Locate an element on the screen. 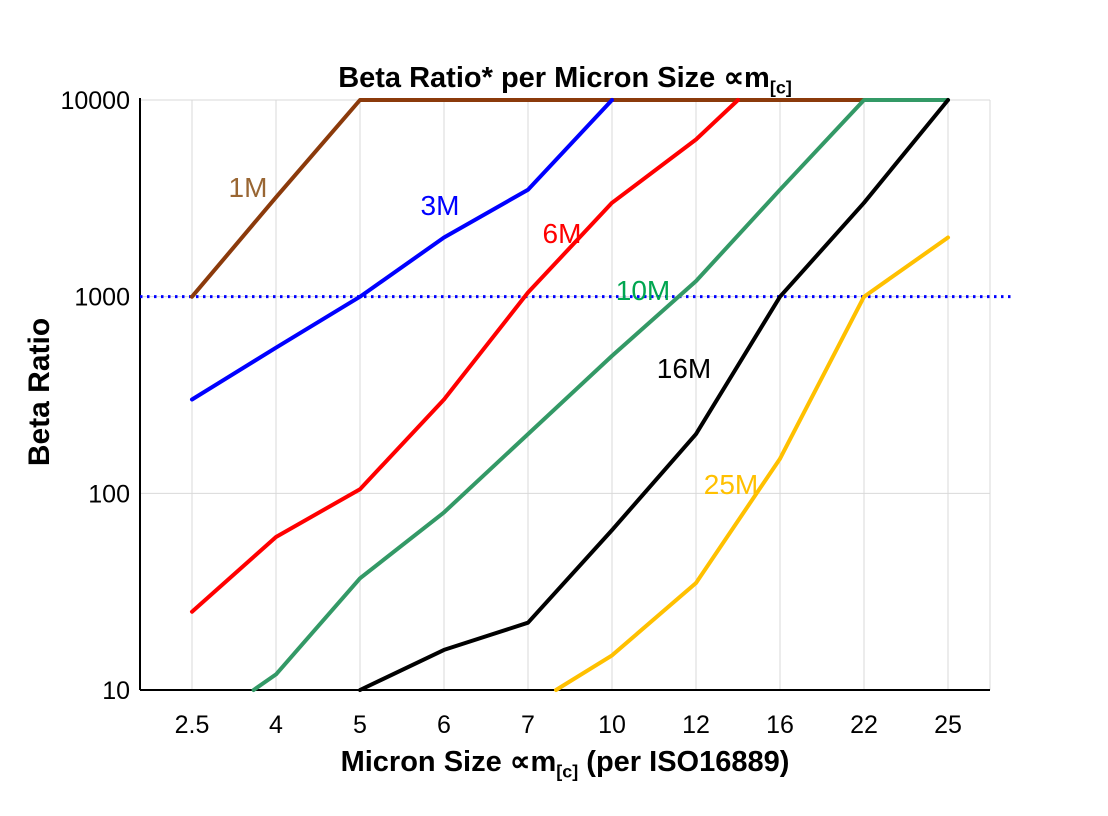  x-tick-label: 22 is located at coordinates (864, 725).